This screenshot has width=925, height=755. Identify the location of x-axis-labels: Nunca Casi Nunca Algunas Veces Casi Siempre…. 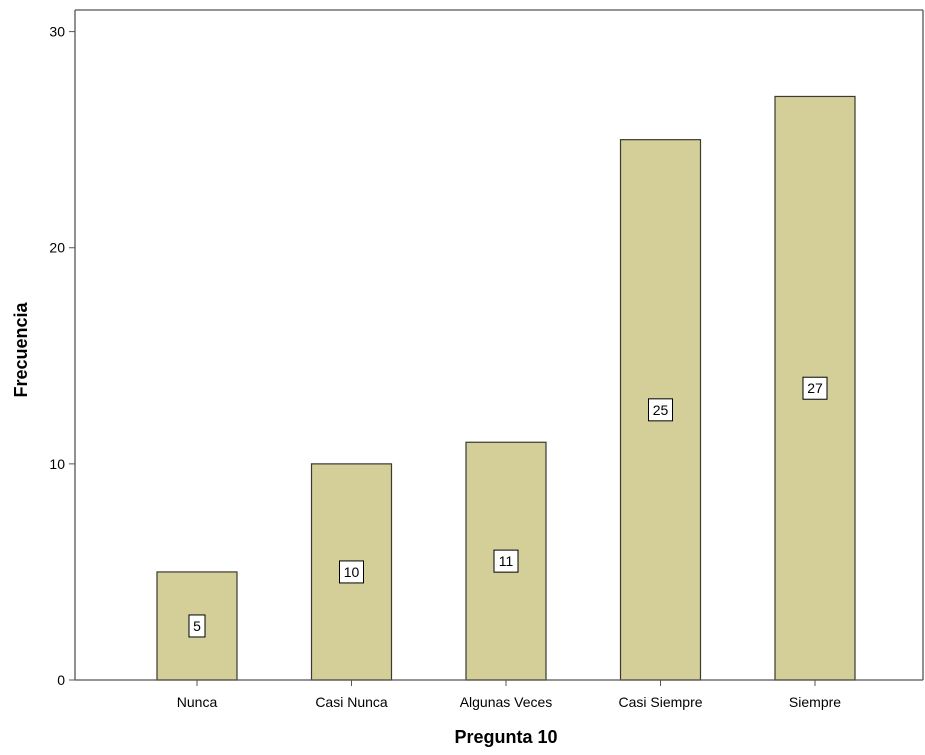
(509, 695).